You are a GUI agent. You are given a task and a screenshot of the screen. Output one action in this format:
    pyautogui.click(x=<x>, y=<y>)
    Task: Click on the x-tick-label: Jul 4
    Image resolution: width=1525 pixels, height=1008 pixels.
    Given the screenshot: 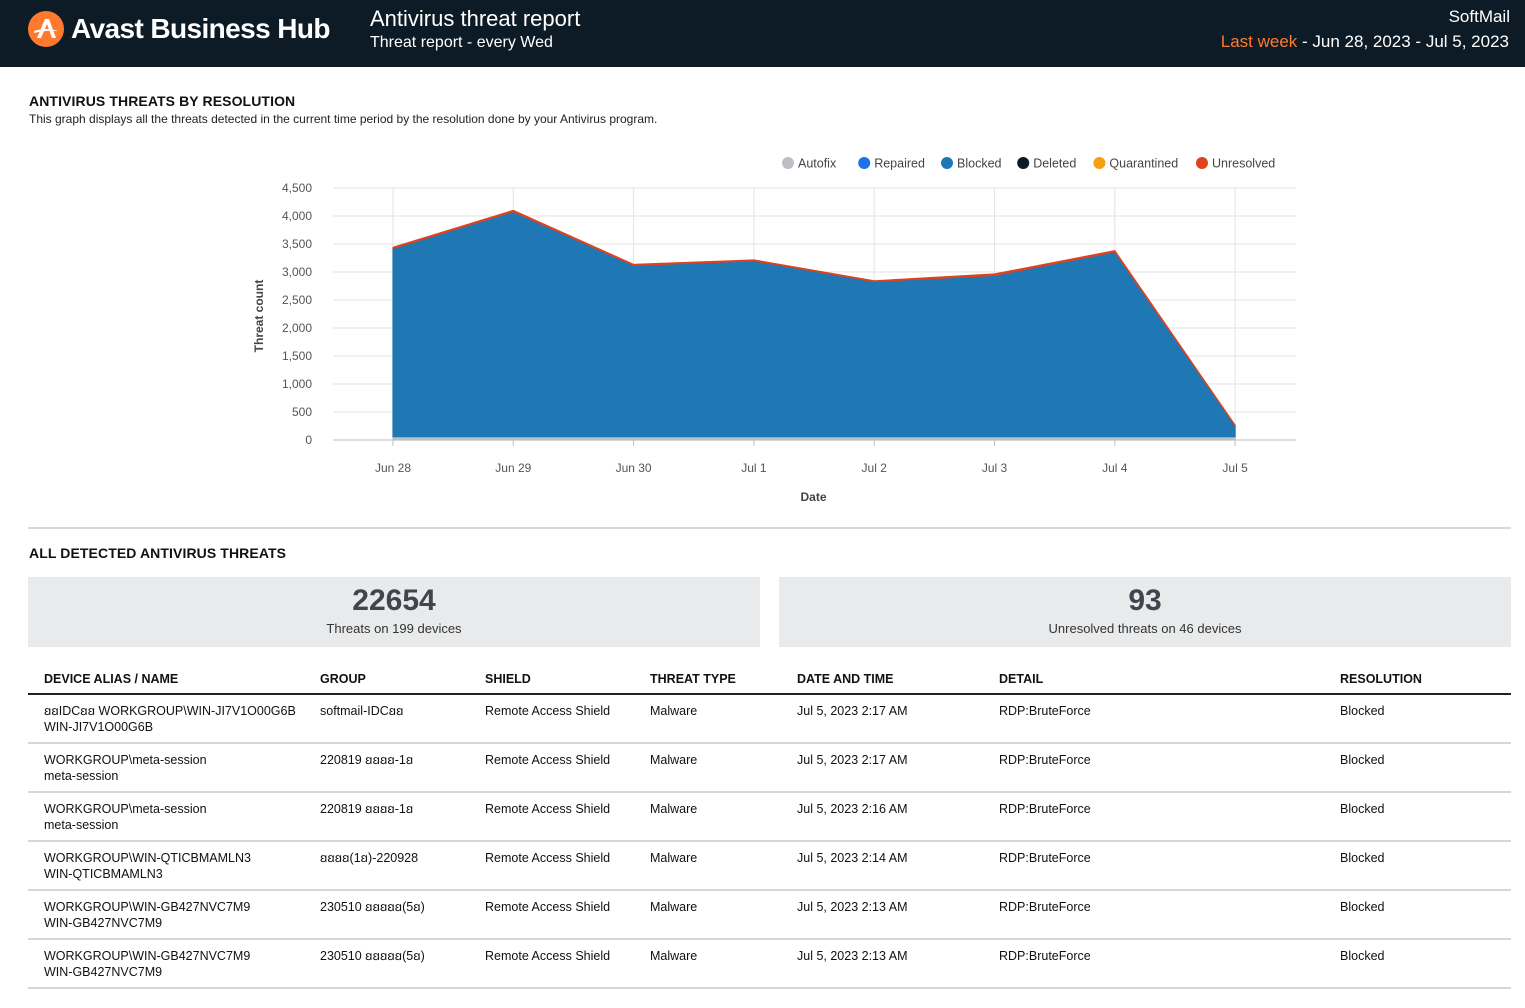 What is the action you would take?
    pyautogui.click(x=1115, y=468)
    